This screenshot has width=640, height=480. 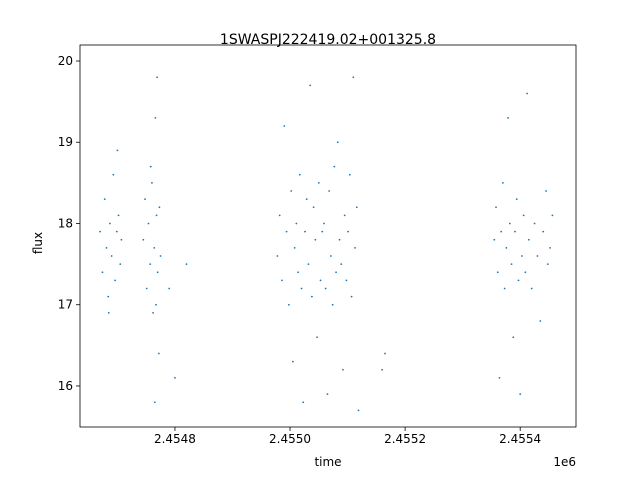 What do you see at coordinates (65, 305) in the screenshot?
I see `y-tick-label: 17` at bounding box center [65, 305].